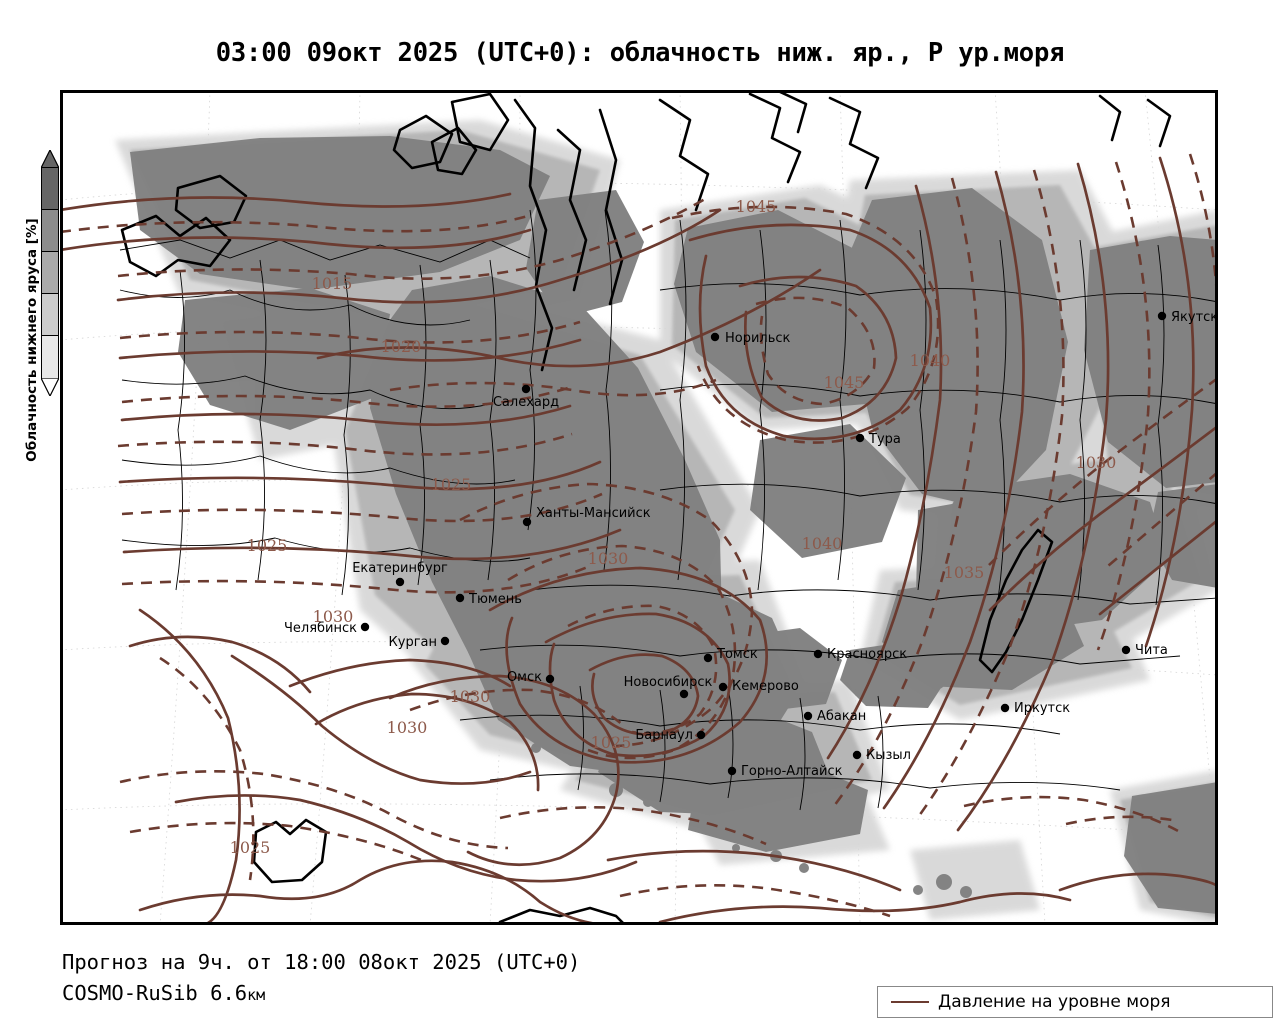 The image size is (1280, 1024). I want to click on city-label: Новосибирск, so click(668, 682).